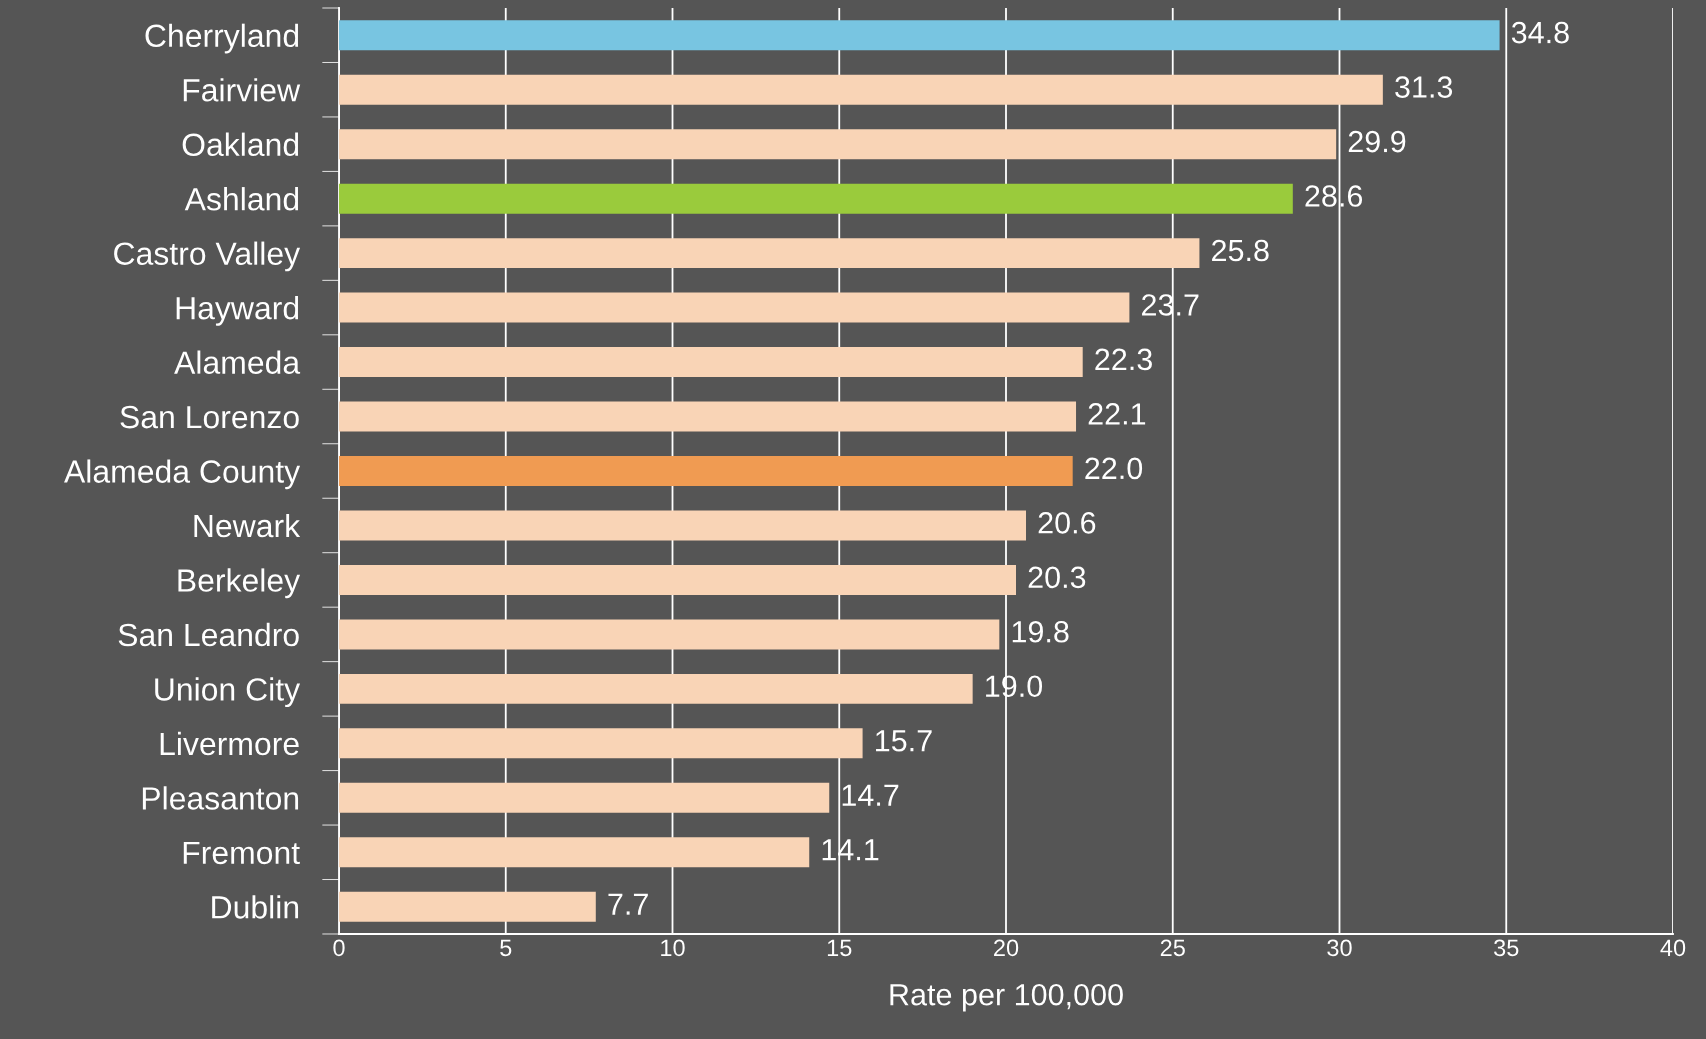  I want to click on x-tick-label: 40, so click(1673, 948).